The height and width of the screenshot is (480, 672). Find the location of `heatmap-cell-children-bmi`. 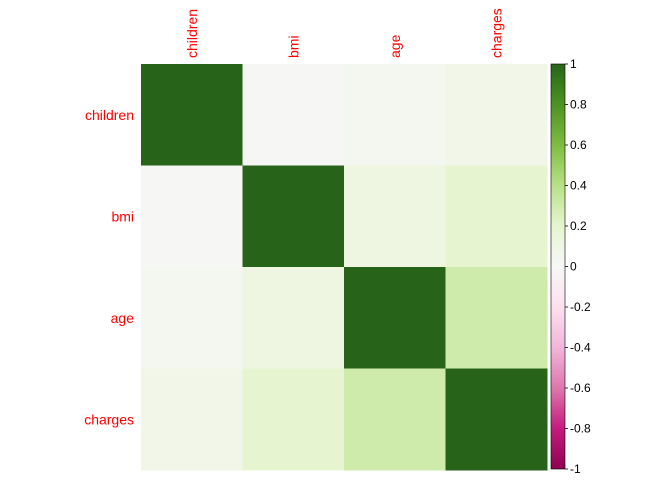

heatmap-cell-children-bmi is located at coordinates (293, 115).